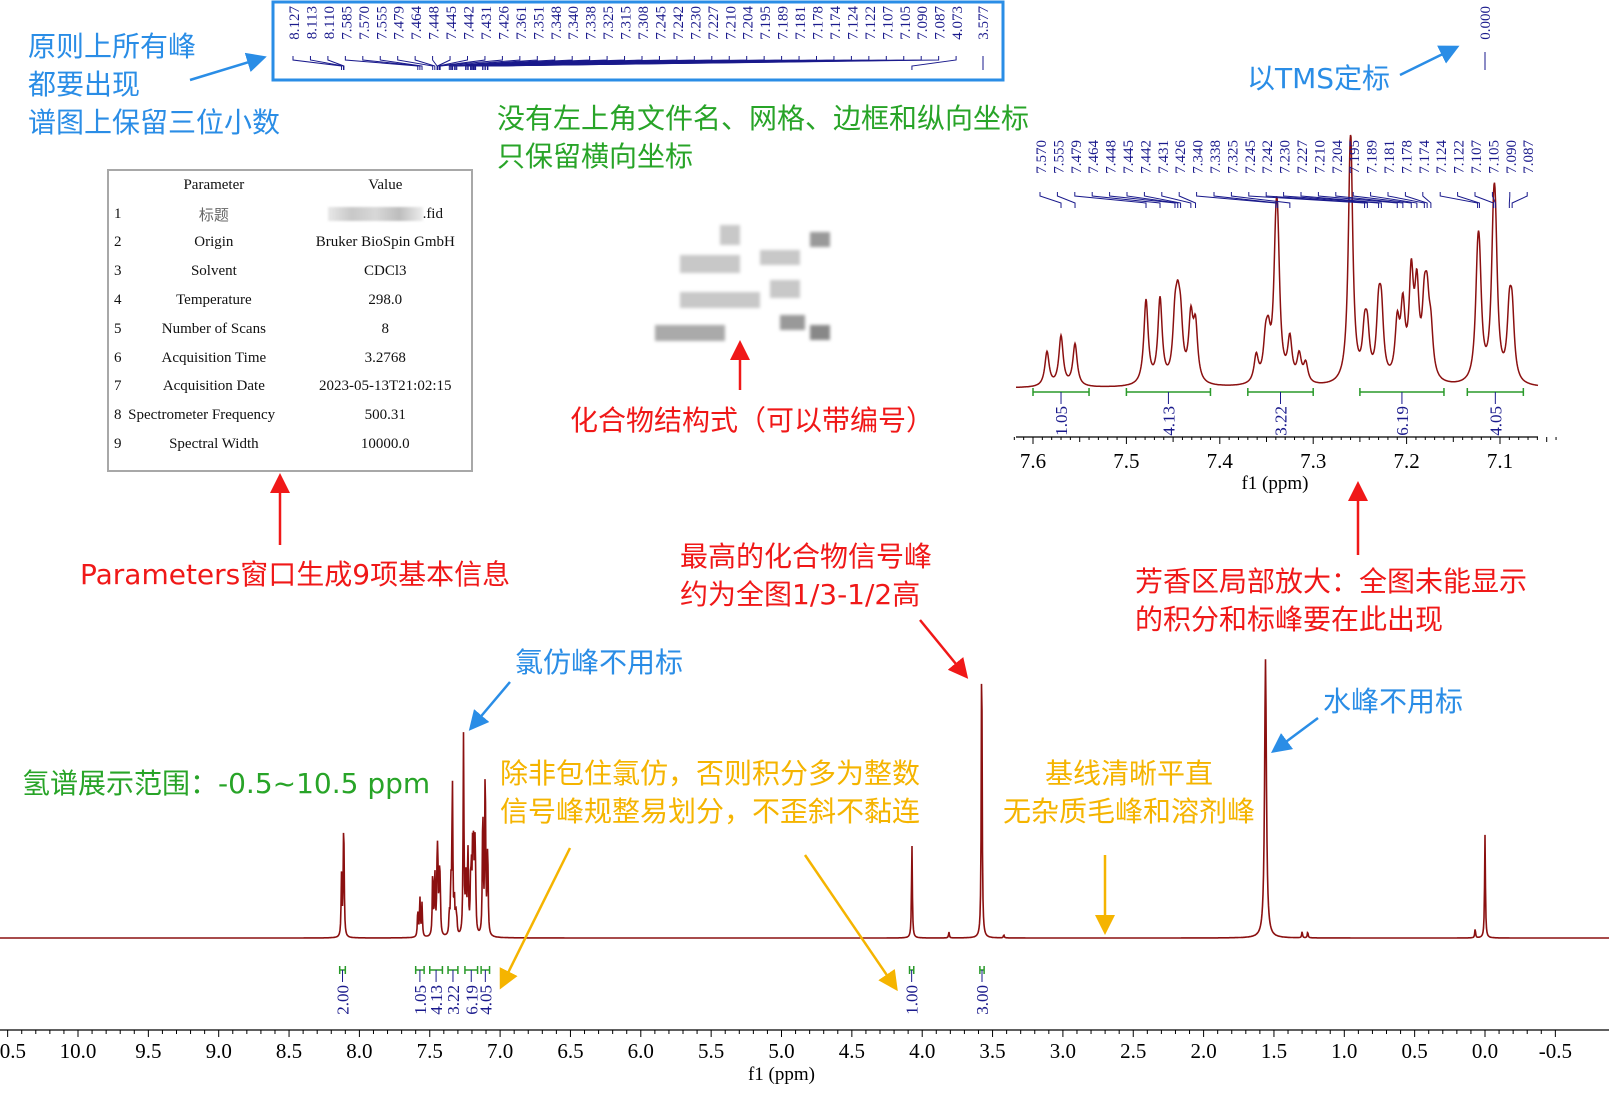  I want to click on peak-label-tms: 0.000, so click(1486, 23).